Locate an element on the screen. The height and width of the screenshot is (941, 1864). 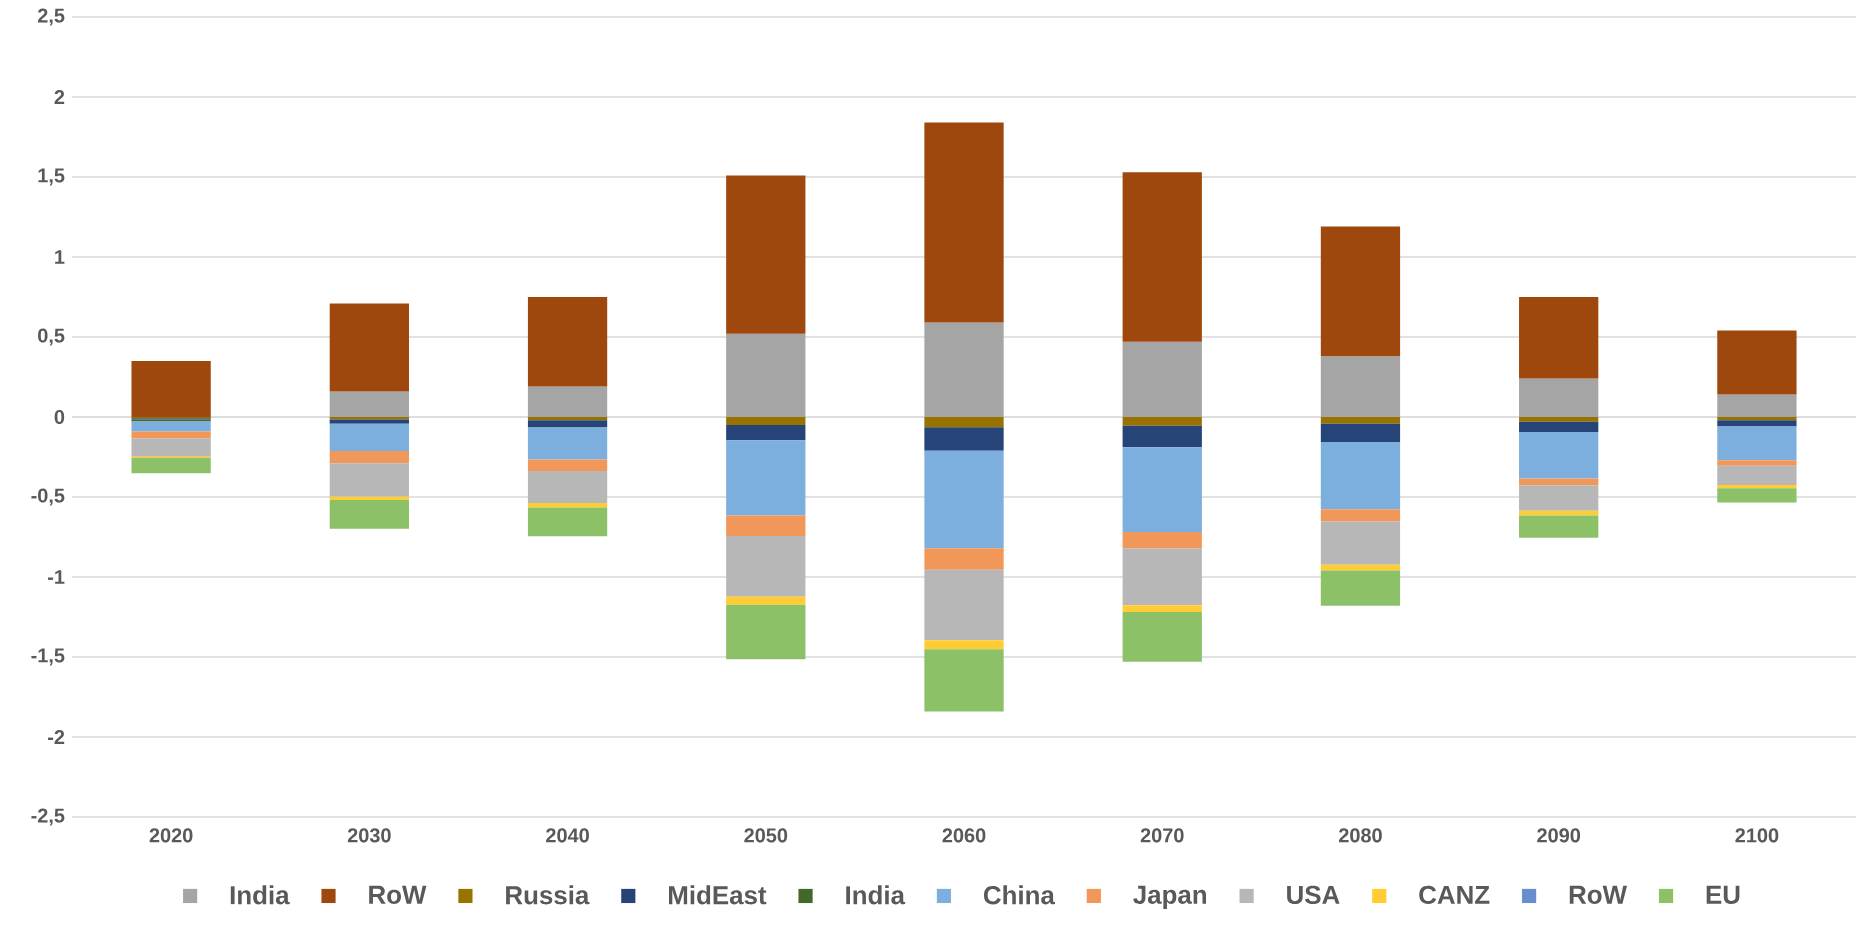
y-tick-label: -1 is located at coordinates (56, 577).